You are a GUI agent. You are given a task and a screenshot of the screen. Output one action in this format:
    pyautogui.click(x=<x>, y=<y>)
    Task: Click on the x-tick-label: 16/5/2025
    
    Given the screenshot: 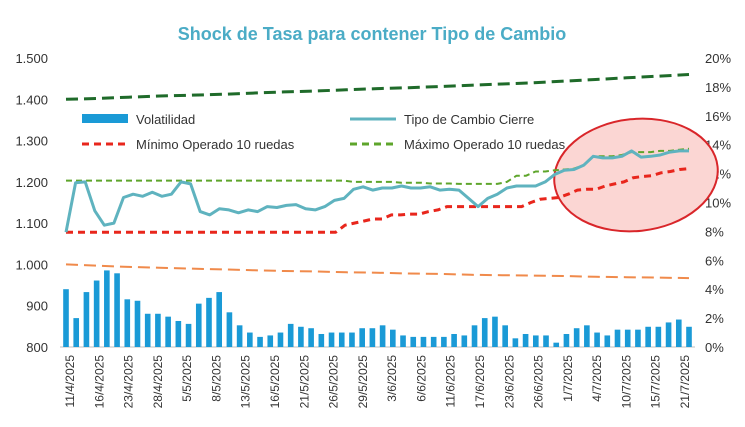 What is the action you would take?
    pyautogui.click(x=275, y=382)
    